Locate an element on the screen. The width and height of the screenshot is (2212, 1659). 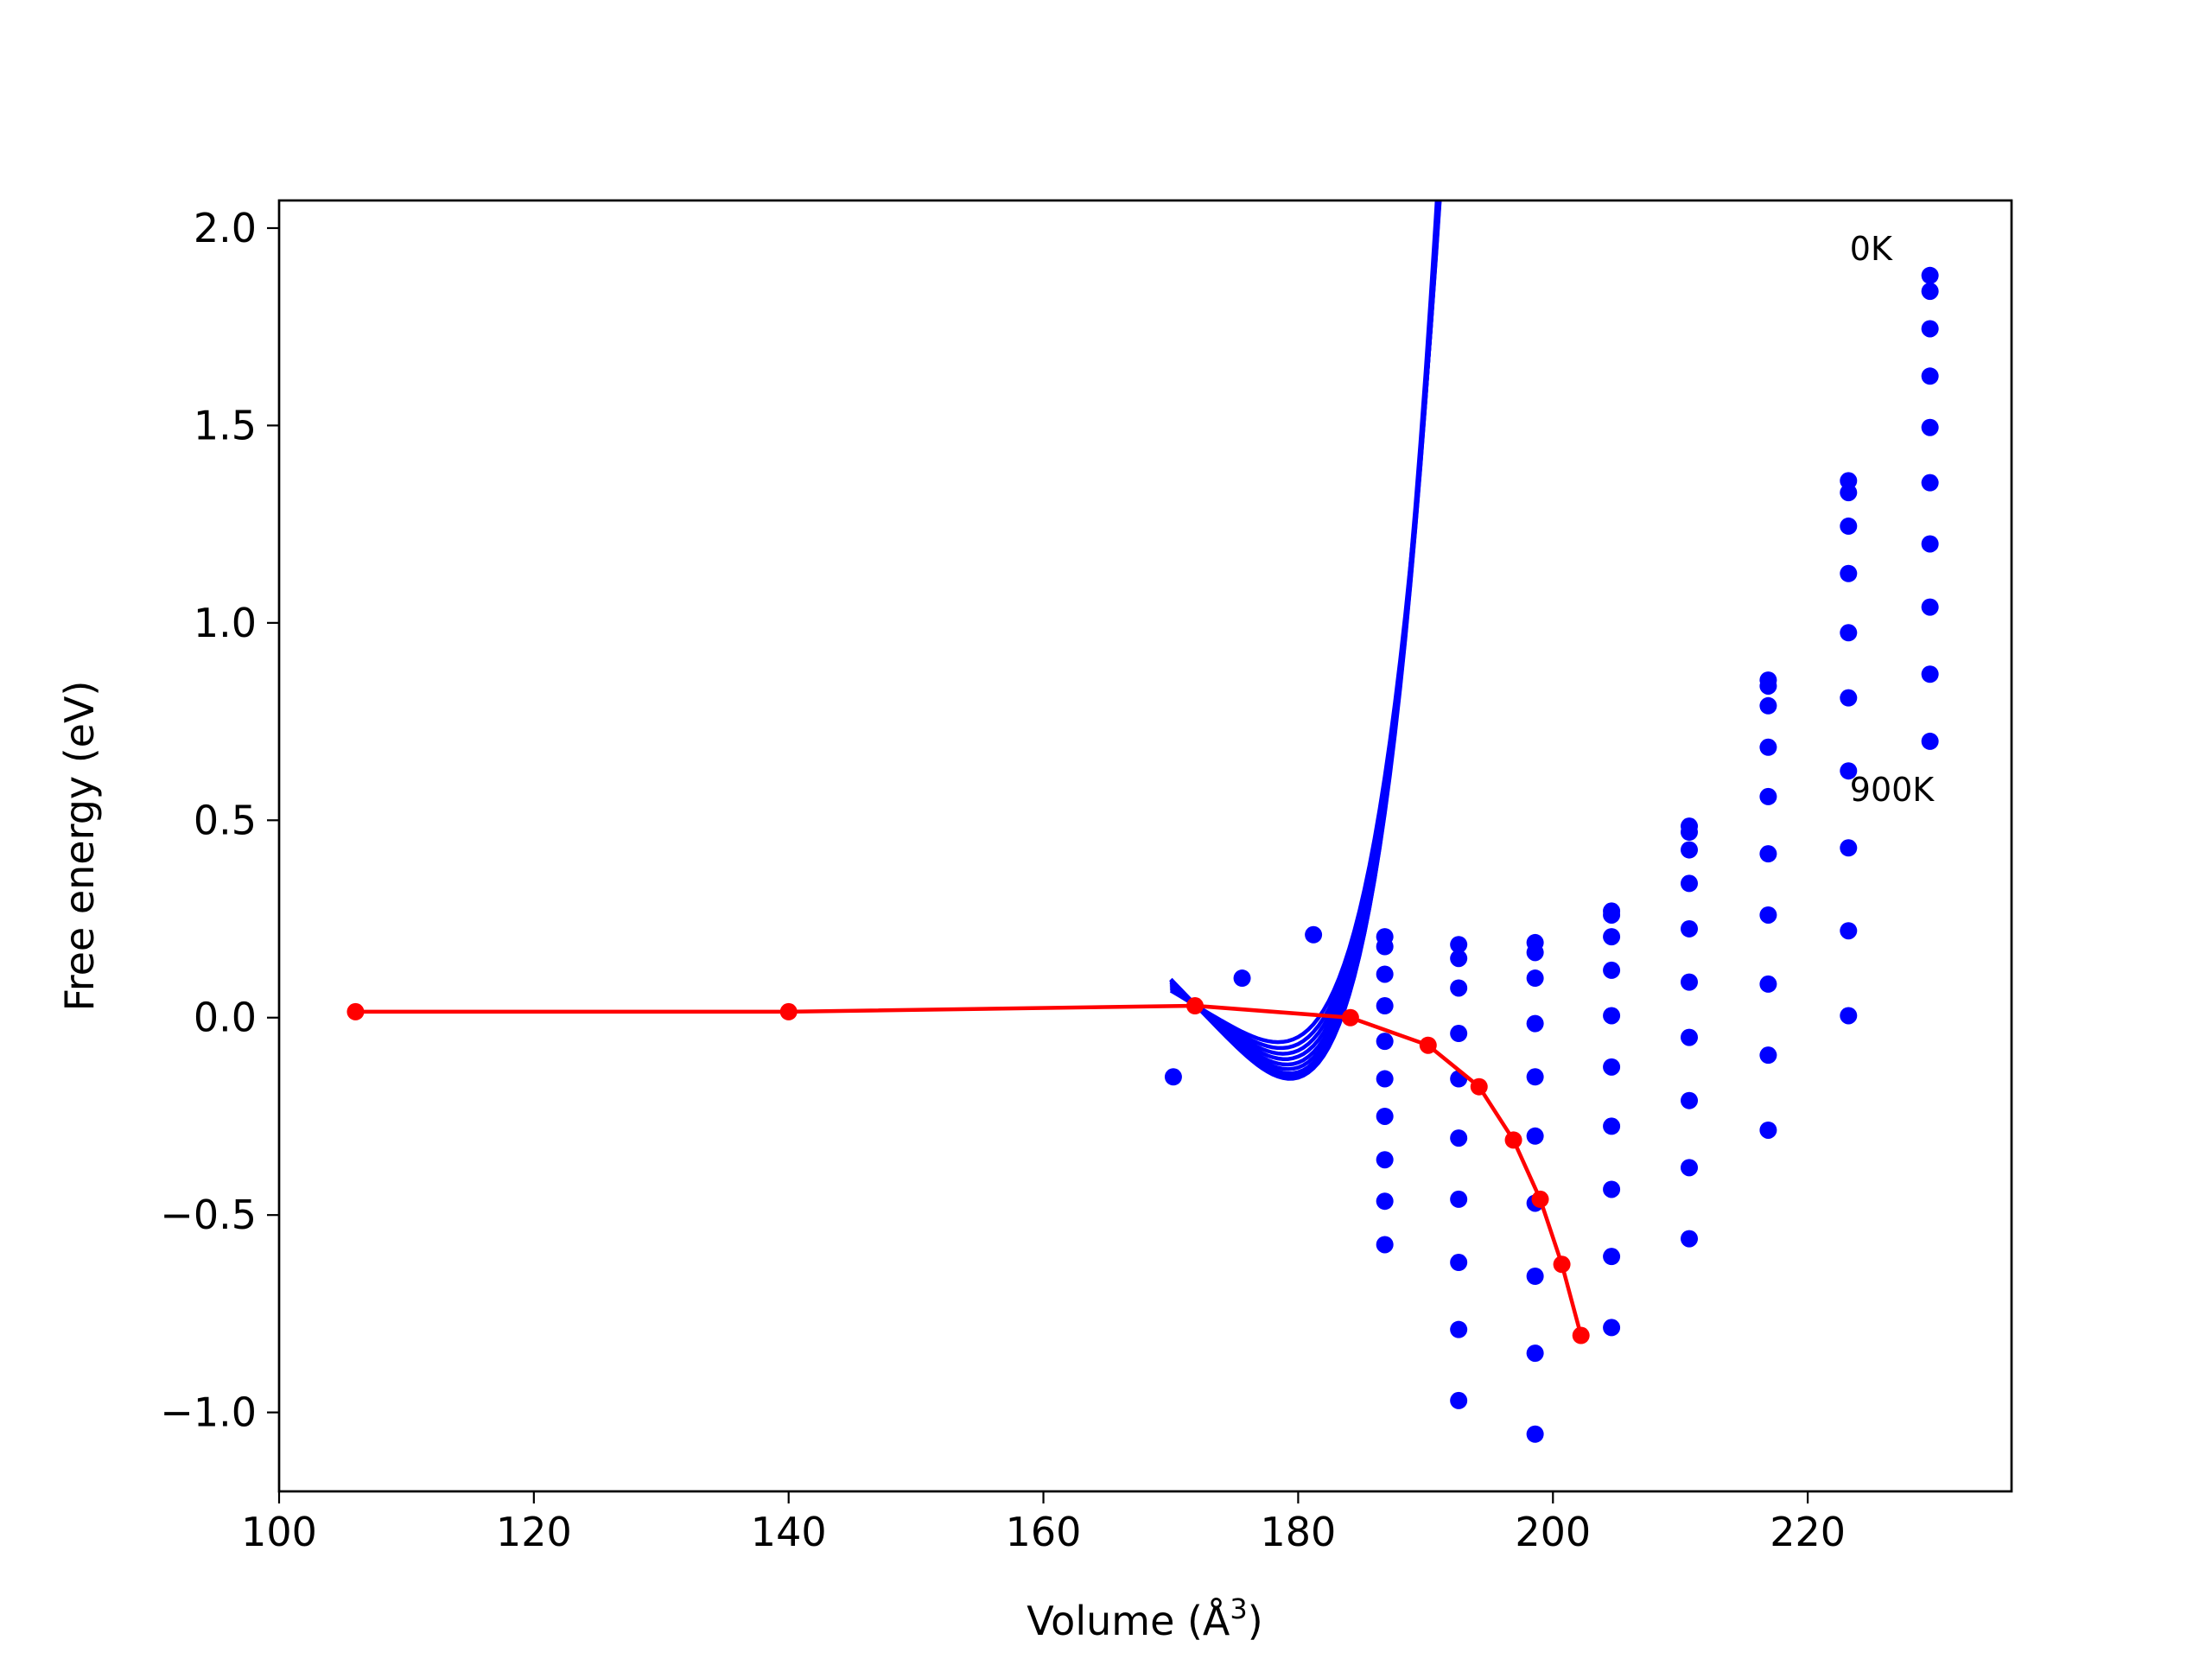
x-tick-label: 100 is located at coordinates (279, 1532).